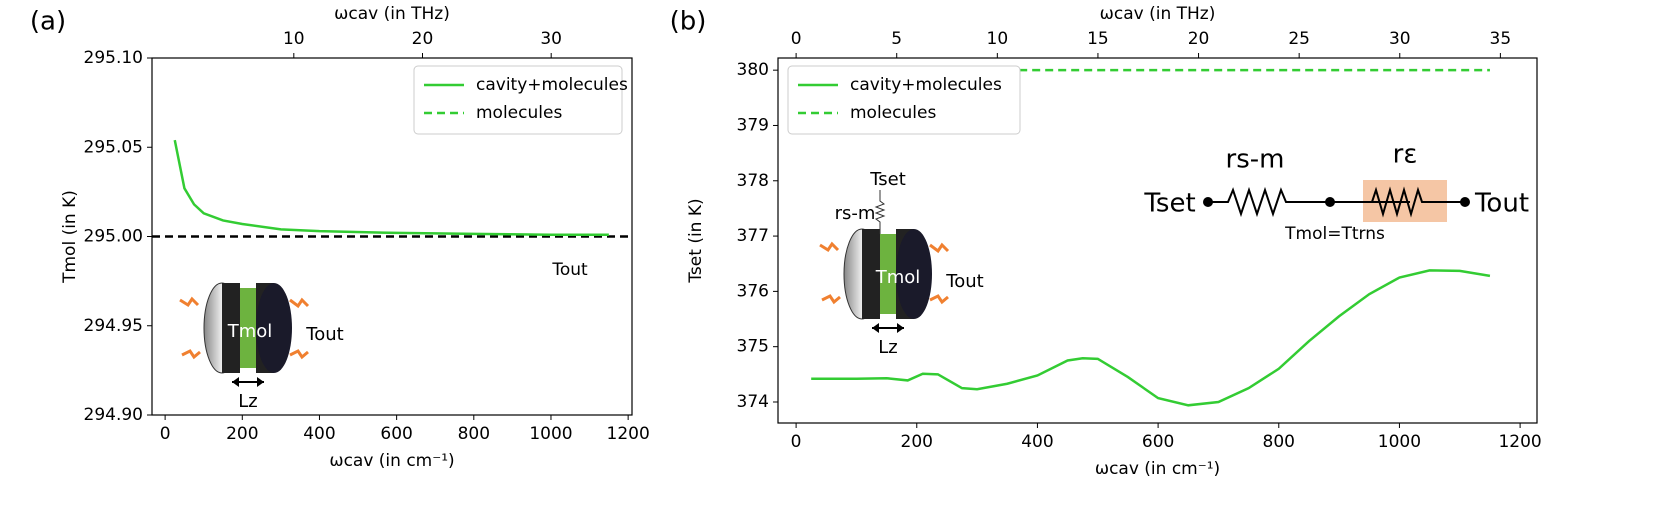 The width and height of the screenshot is (1661, 511). Describe the element at coordinates (753, 236) in the screenshot. I see `y-tick-label: 377` at that location.